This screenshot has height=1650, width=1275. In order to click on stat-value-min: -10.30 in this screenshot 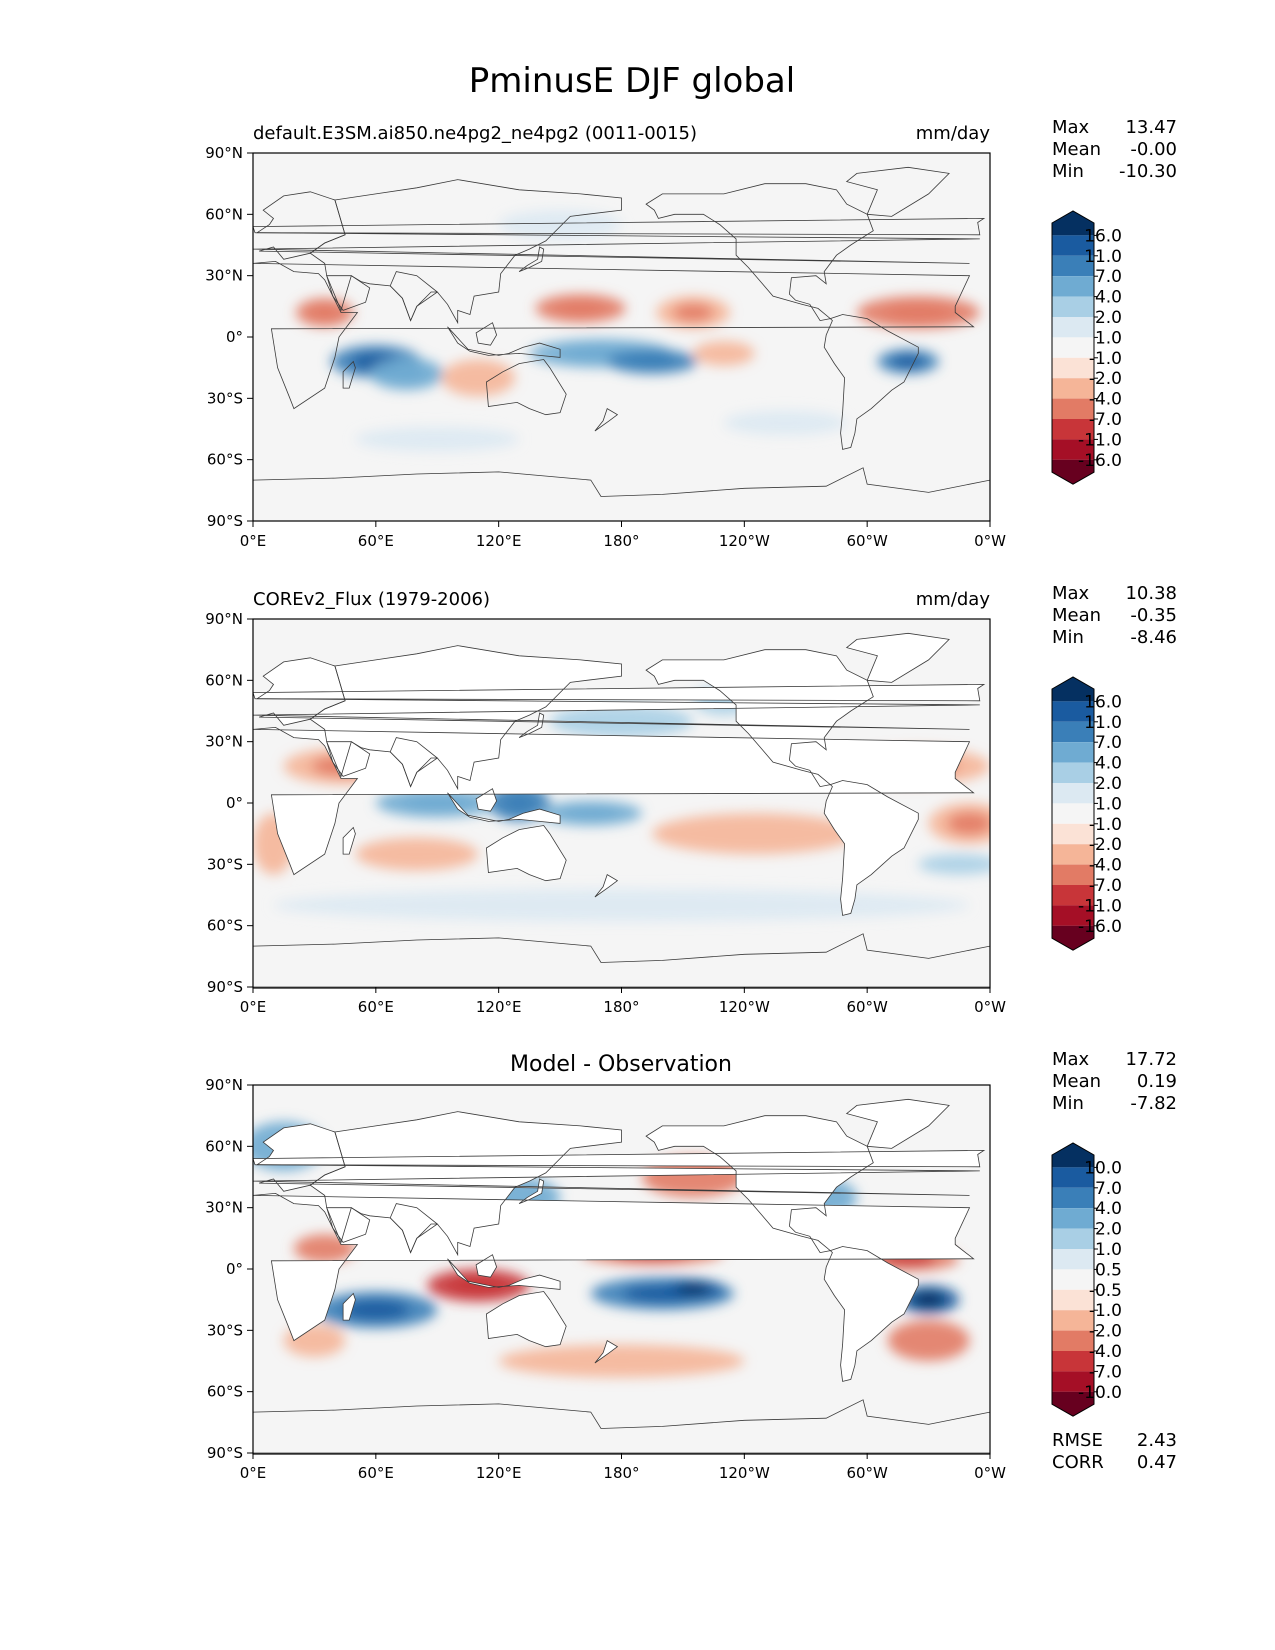, I will do `click(1148, 171)`.